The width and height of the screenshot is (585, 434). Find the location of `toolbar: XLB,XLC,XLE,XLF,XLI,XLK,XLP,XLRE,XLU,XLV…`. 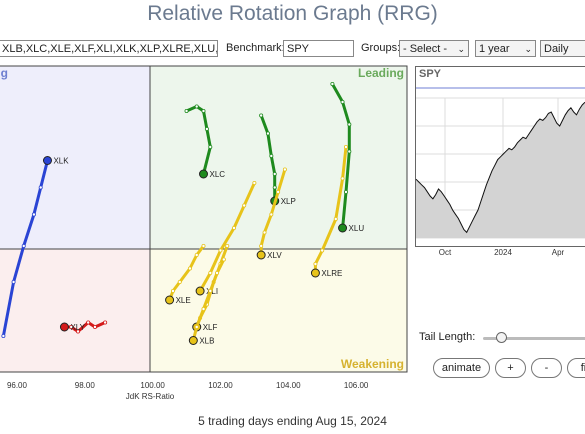

toolbar: XLB,XLC,XLE,XLF,XLI,XLK,XLP,XLRE,XLU,XLV… is located at coordinates (292, 49).